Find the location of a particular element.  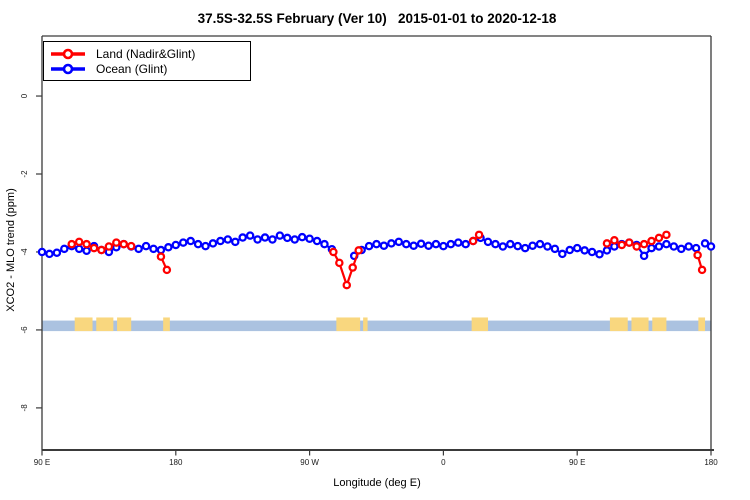

x-tick-label: 90 E is located at coordinates (42, 462).